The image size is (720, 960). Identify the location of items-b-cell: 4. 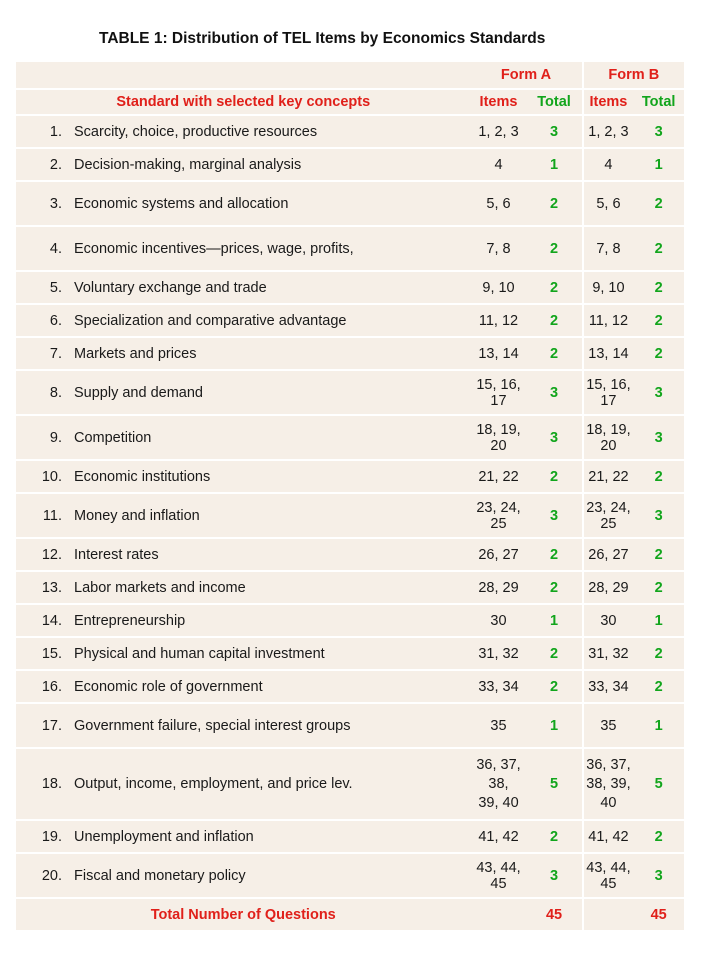
(607, 165).